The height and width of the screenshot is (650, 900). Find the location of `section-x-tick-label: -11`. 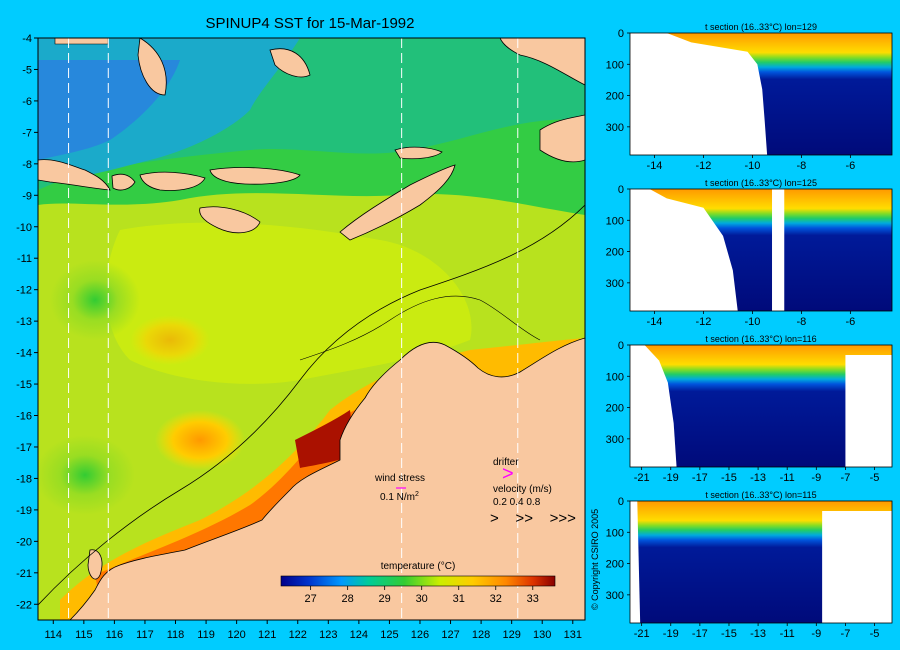

section-x-tick-label: -11 is located at coordinates (787, 478).